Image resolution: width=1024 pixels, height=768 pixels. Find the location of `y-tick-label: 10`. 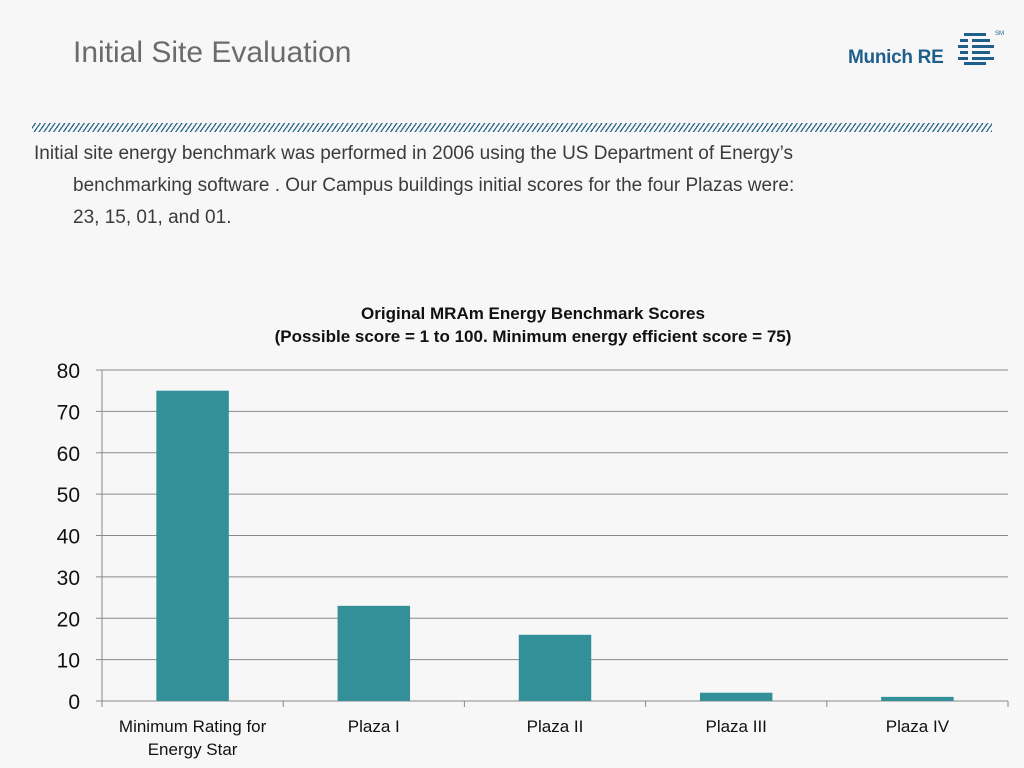

y-tick-label: 10 is located at coordinates (68, 661).